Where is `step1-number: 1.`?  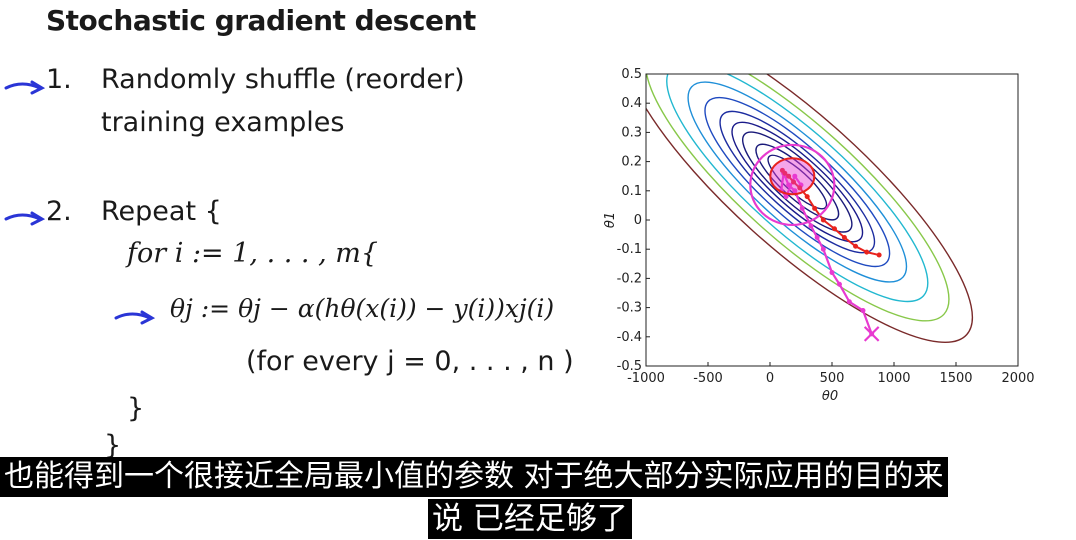 step1-number: 1. is located at coordinates (59, 79).